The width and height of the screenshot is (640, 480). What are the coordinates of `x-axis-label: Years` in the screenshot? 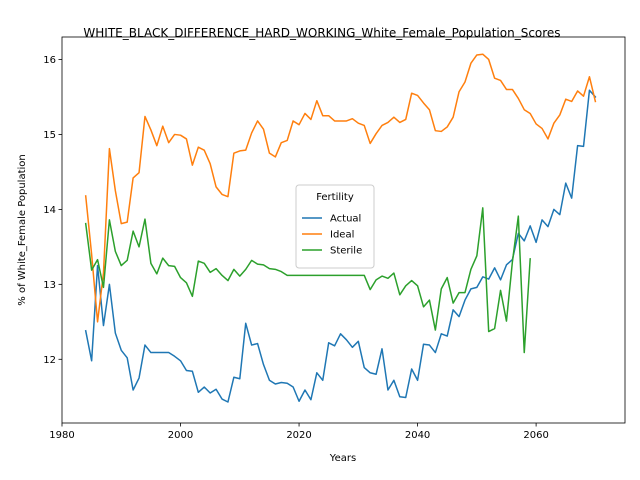 It's located at (342, 458).